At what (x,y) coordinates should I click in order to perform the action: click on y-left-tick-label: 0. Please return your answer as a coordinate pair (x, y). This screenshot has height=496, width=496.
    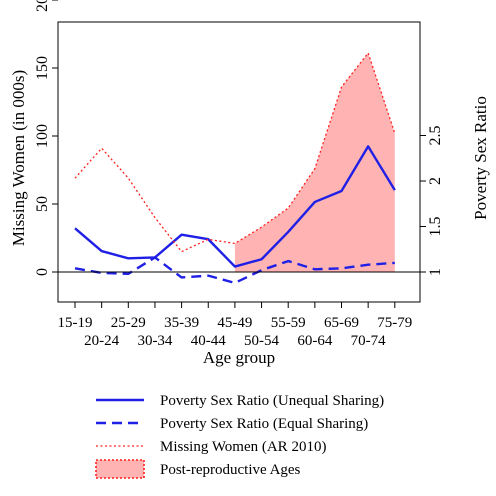
    Looking at the image, I should click on (42, 272).